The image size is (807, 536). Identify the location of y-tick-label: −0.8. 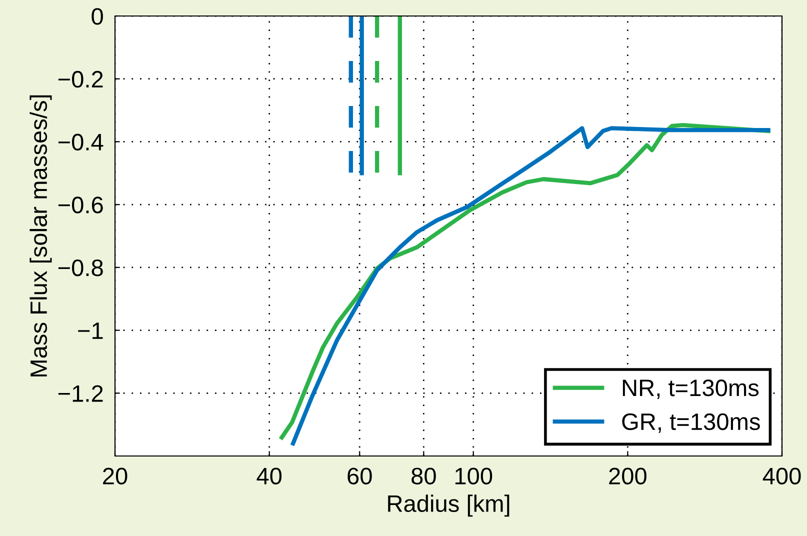
(80, 267).